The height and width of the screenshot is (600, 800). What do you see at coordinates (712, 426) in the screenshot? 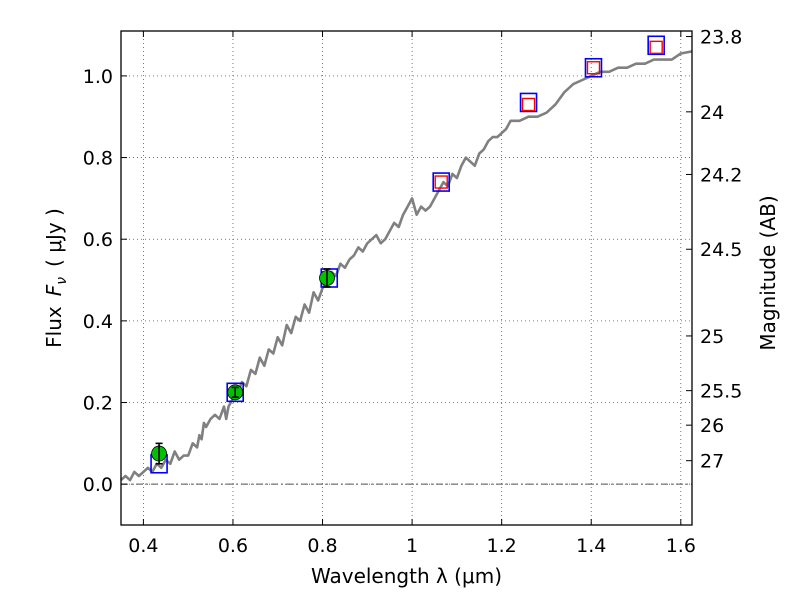
I see `magnitude-tick-label: 26` at bounding box center [712, 426].